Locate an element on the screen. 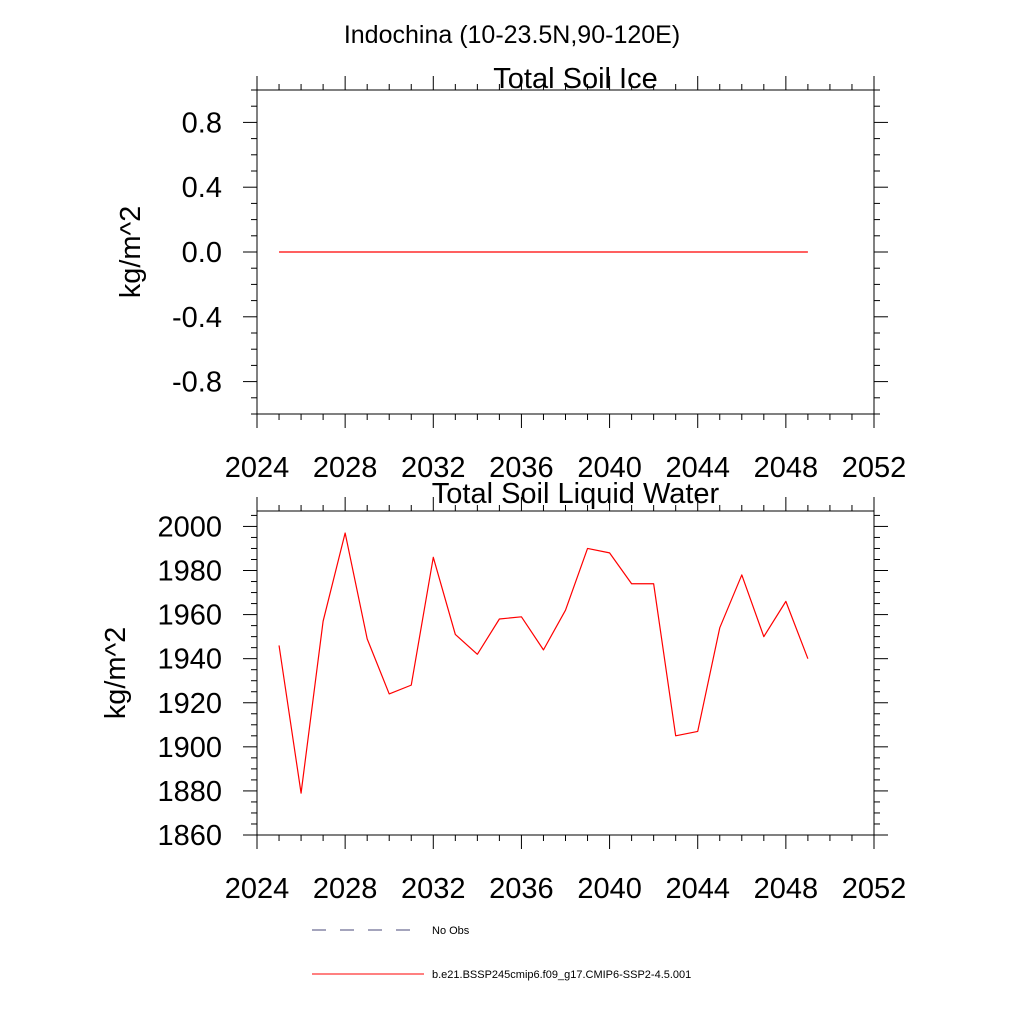 This screenshot has height=1024, width=1024. y-tick-label: -0.8 is located at coordinates (197, 383).